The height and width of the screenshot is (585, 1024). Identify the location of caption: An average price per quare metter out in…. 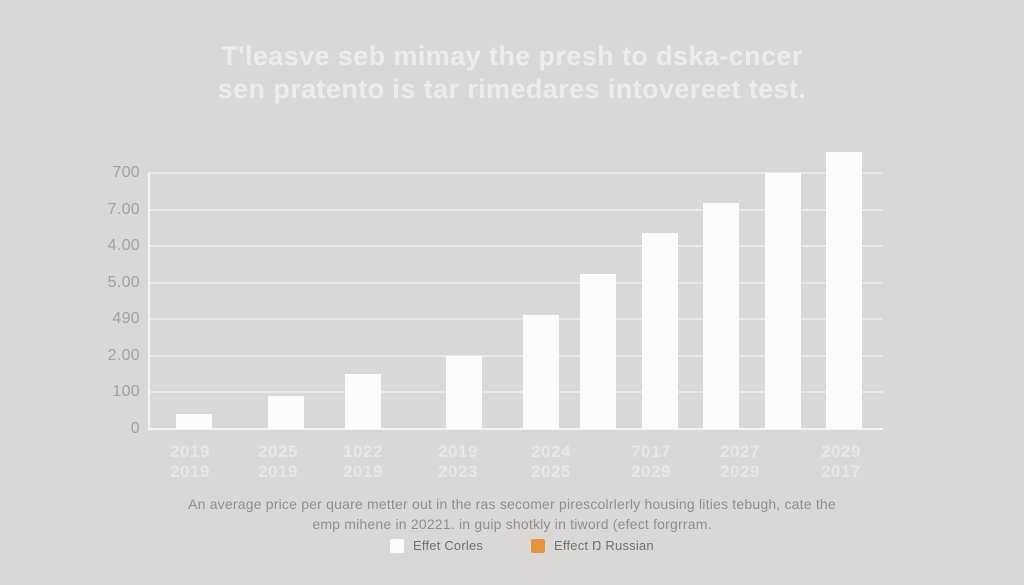
(512, 514).